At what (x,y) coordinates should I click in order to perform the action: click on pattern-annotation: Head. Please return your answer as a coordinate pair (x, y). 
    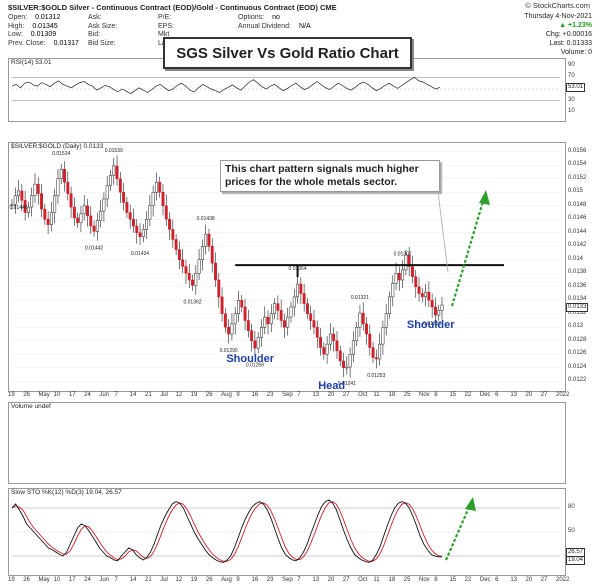
    Looking at the image, I should click on (332, 385).